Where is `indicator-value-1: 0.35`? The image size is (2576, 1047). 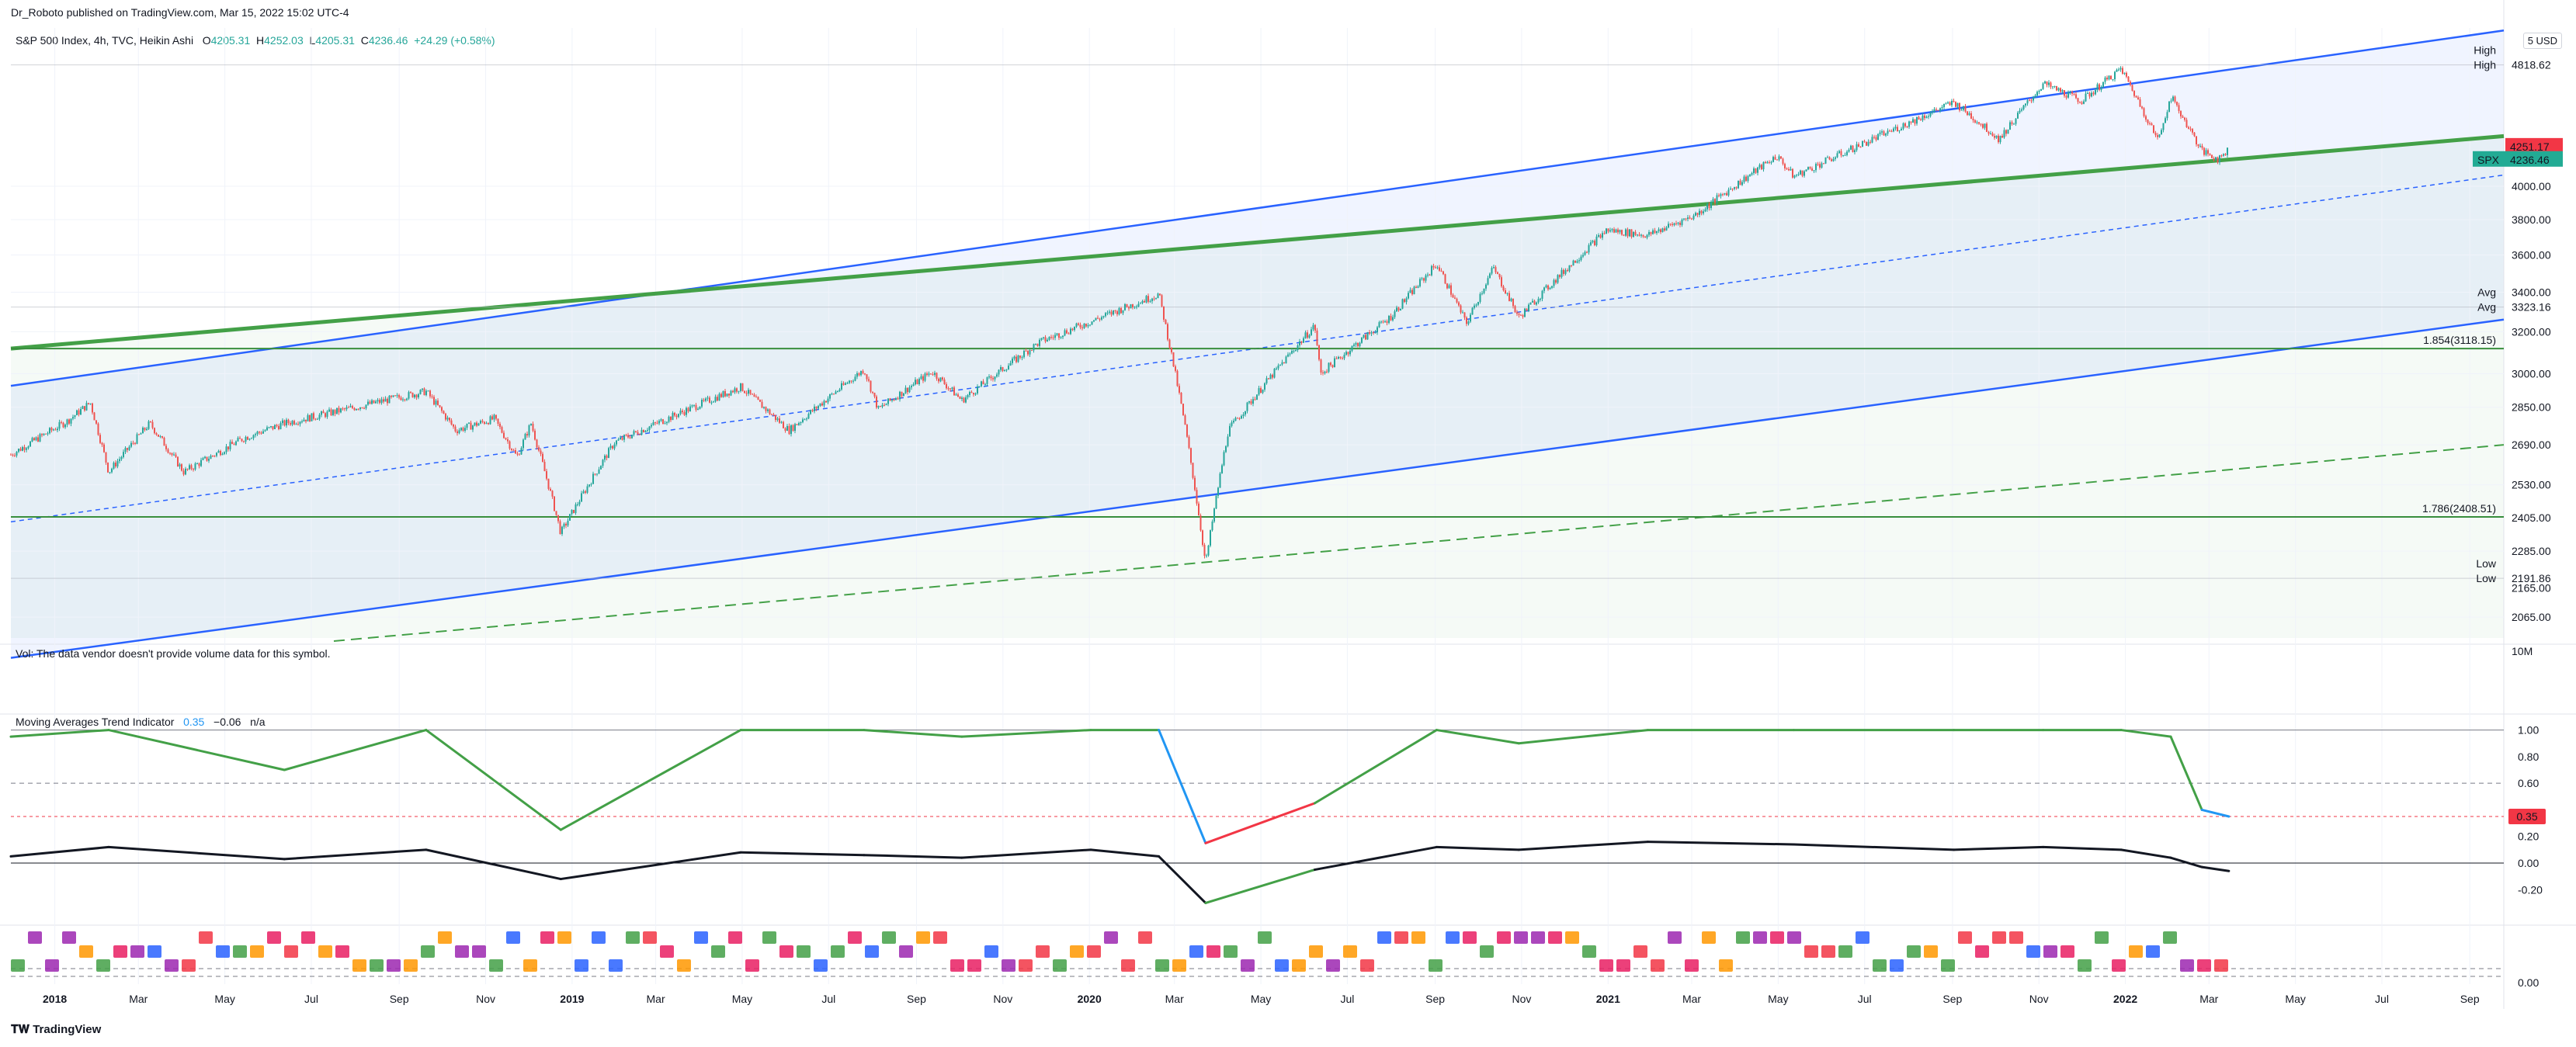
indicator-value-1: 0.35 is located at coordinates (194, 722).